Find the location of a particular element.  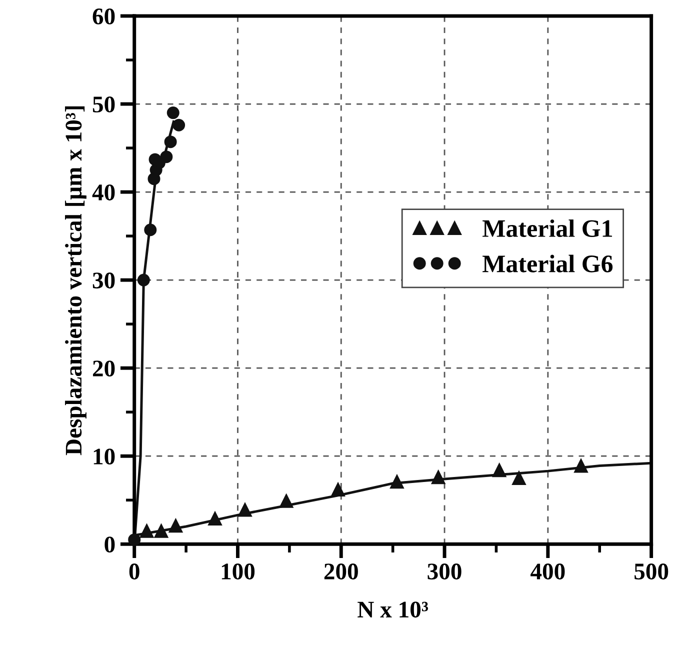

y-tick-label: 20 is located at coordinates (103, 368).